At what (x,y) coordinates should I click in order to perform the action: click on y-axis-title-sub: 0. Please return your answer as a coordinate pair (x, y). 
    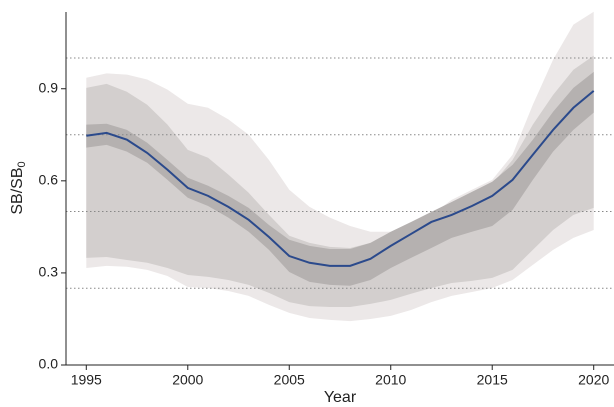
    Looking at the image, I should click on (22, 164).